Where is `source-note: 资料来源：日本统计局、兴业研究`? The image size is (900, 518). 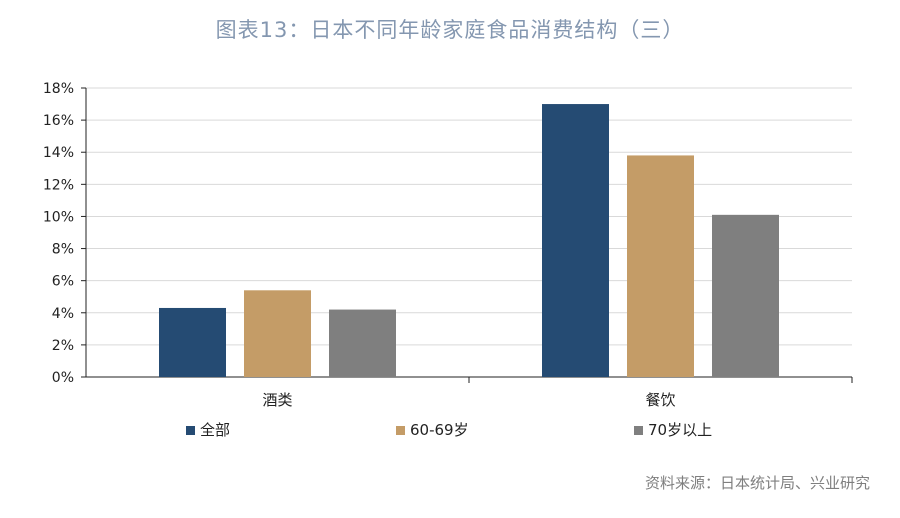
source-note: 资料来源：日本统计局、兴业研究 is located at coordinates (757, 483).